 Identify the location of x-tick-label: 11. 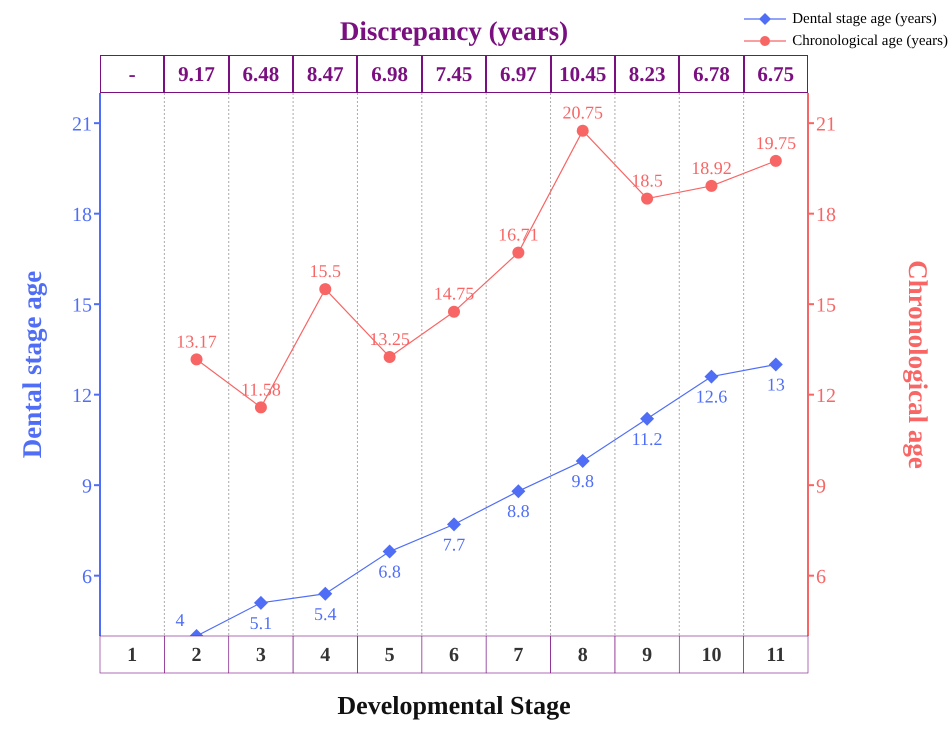
(776, 655).